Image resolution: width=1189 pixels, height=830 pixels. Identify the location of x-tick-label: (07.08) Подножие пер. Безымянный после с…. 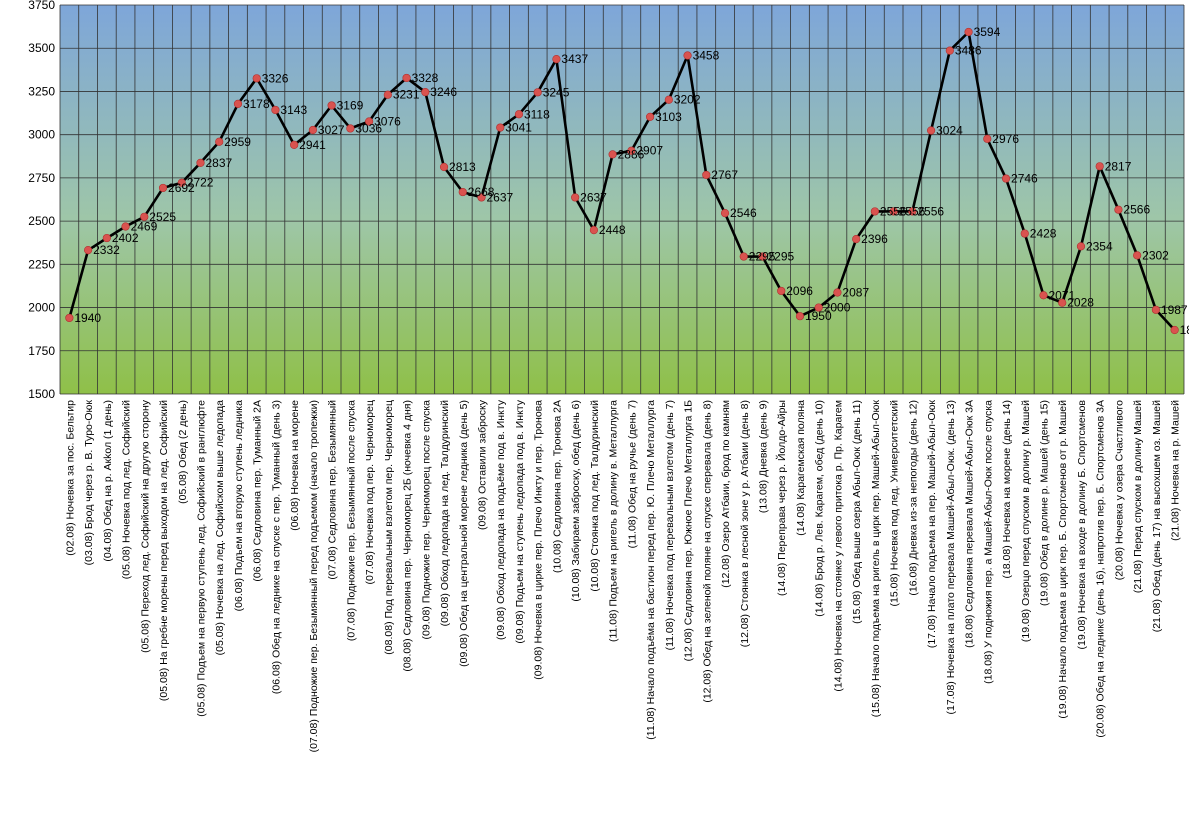
(351, 520).